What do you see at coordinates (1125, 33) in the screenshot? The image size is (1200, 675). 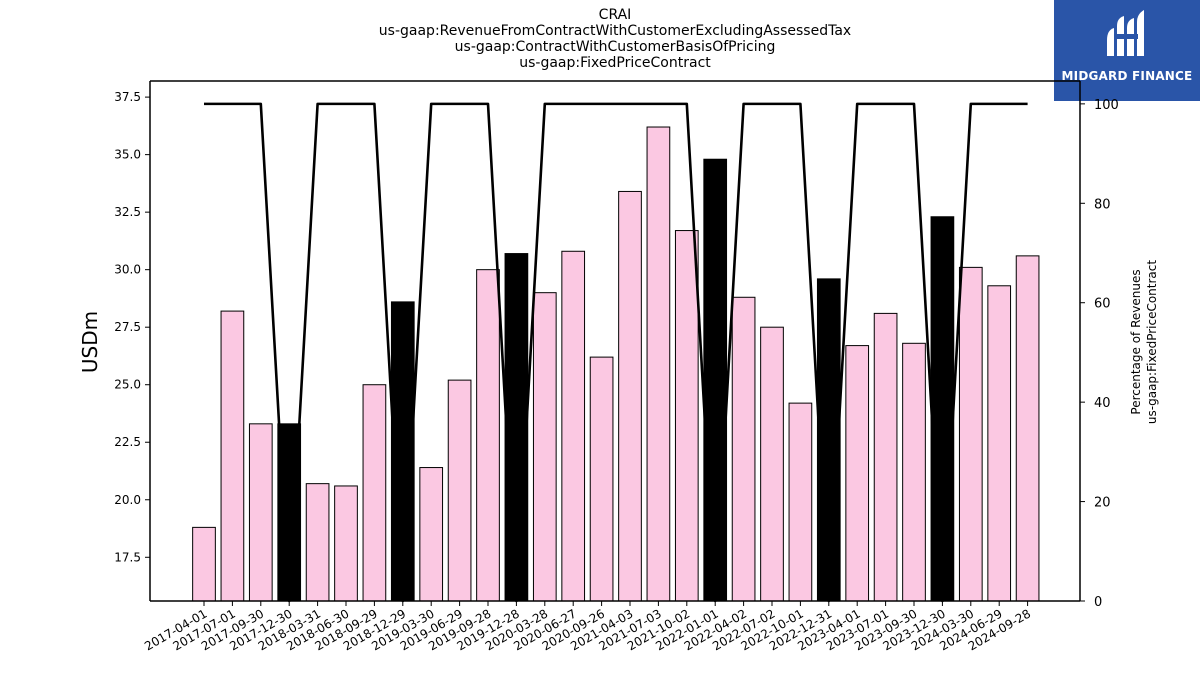 I see `midgard-logo-icon` at bounding box center [1125, 33].